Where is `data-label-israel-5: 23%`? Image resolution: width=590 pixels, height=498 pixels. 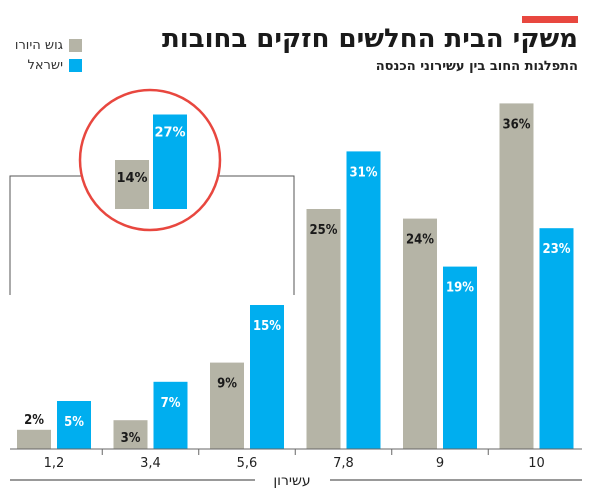
data-label-israel-5: 23% is located at coordinates (557, 249).